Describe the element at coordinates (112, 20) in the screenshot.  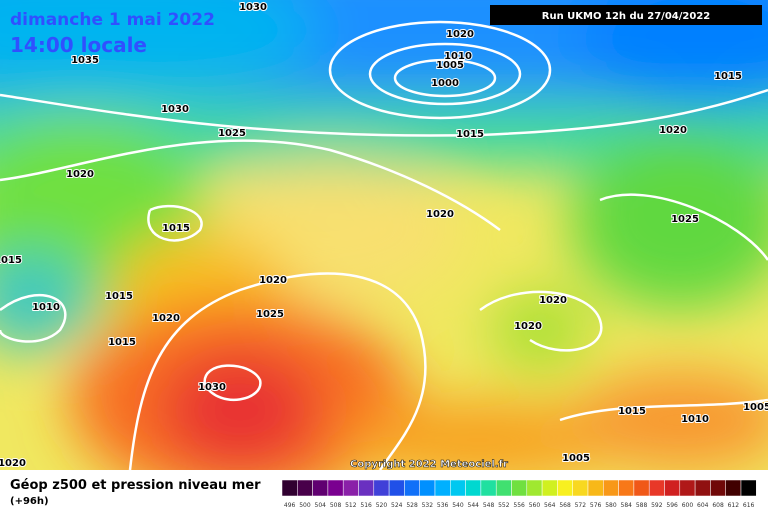
I see `date: dimanche 1 mai 2022` at that location.